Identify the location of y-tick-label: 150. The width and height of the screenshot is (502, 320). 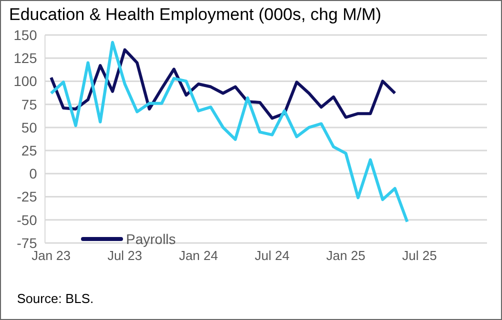
(26, 34).